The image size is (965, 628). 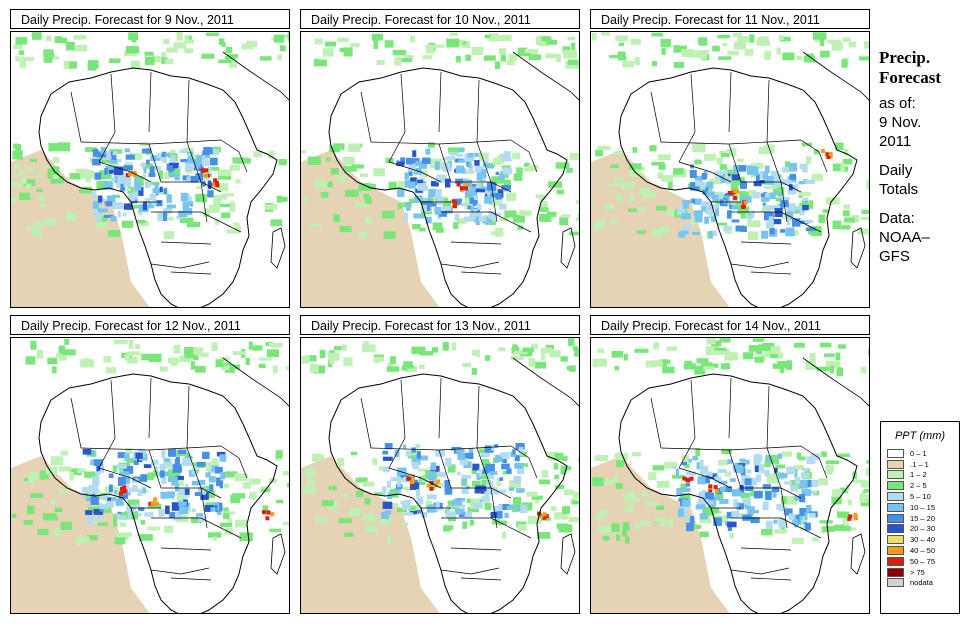 What do you see at coordinates (923, 561) in the screenshot?
I see `legend-label: 50 – 75` at bounding box center [923, 561].